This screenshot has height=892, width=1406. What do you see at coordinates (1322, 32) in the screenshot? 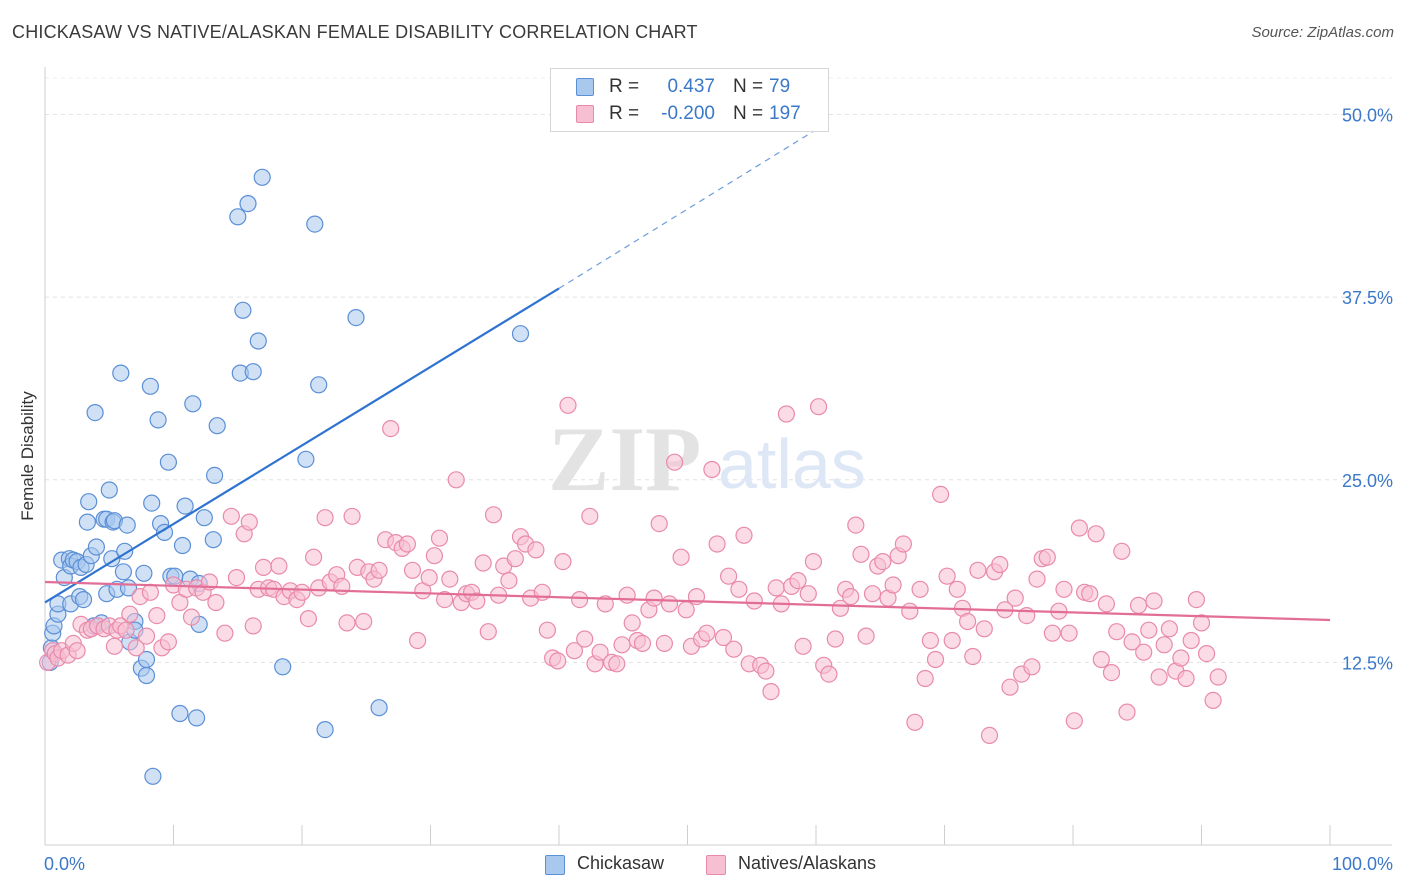
I see `source-label: Source: ZipAtlas.com` at bounding box center [1322, 32].